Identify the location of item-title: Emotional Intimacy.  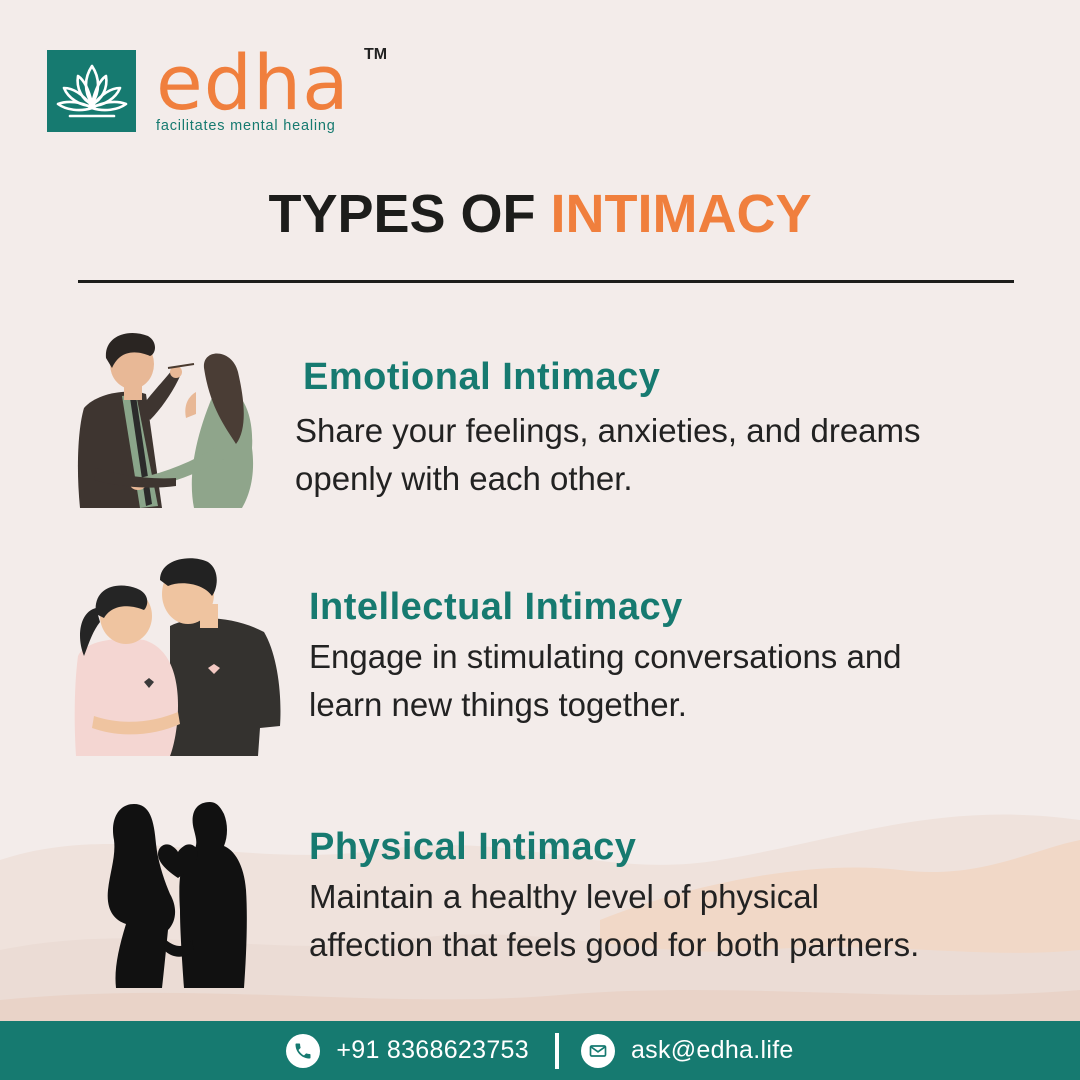
(482, 377).